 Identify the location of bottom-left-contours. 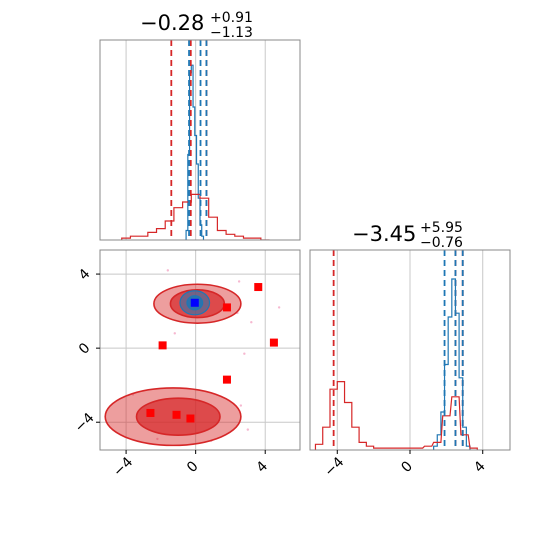
(192, 358).